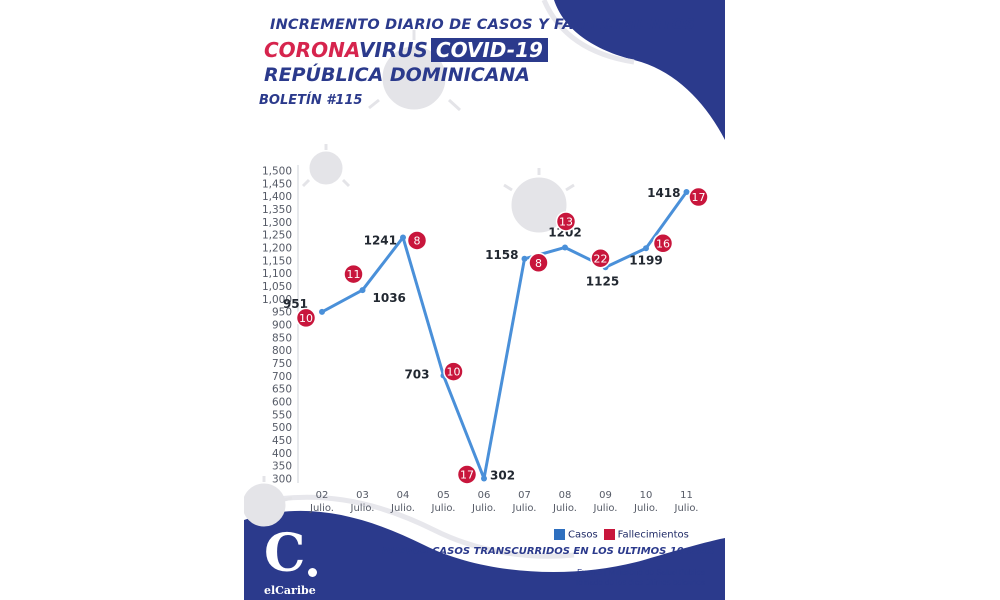  I want to click on y-tick-label: 1,500, so click(277, 172).